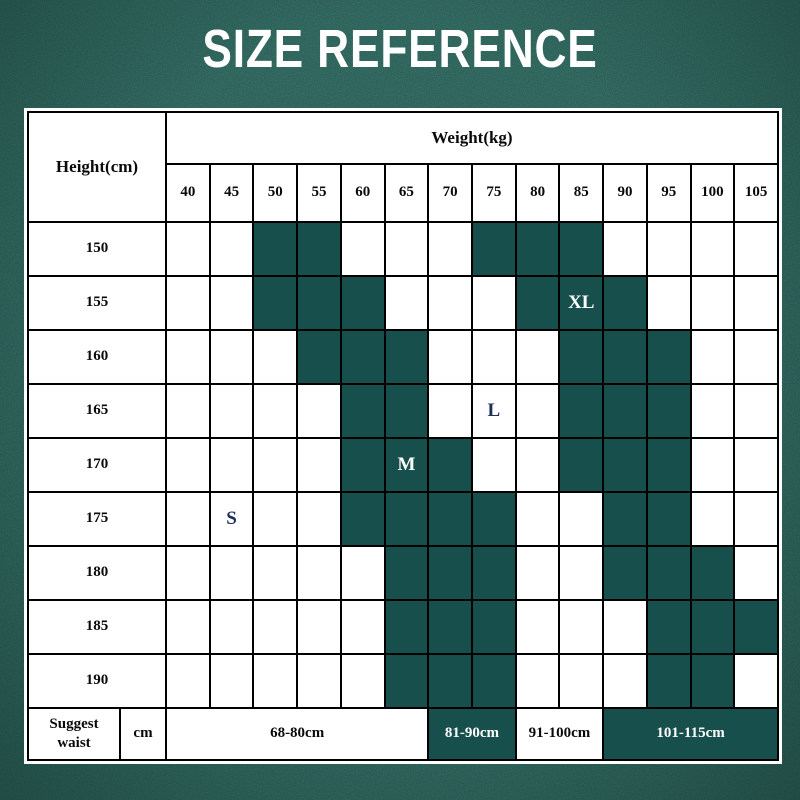  I want to click on size-label-l: L, so click(494, 411).